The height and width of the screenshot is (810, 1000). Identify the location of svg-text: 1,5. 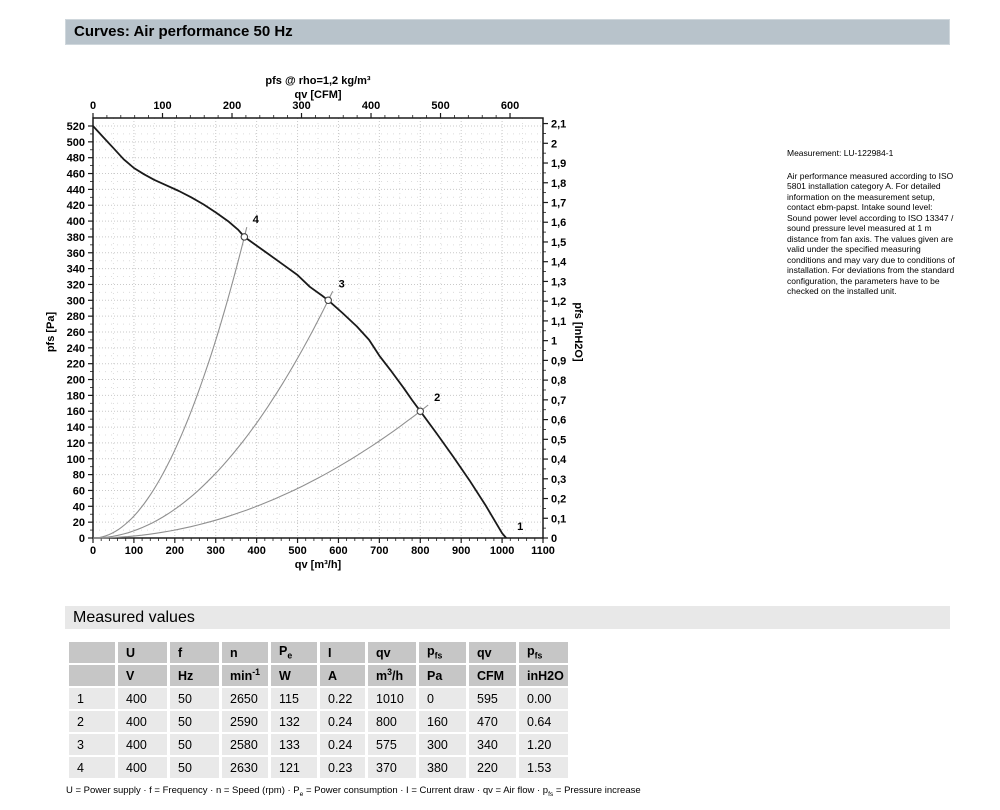
(558, 243).